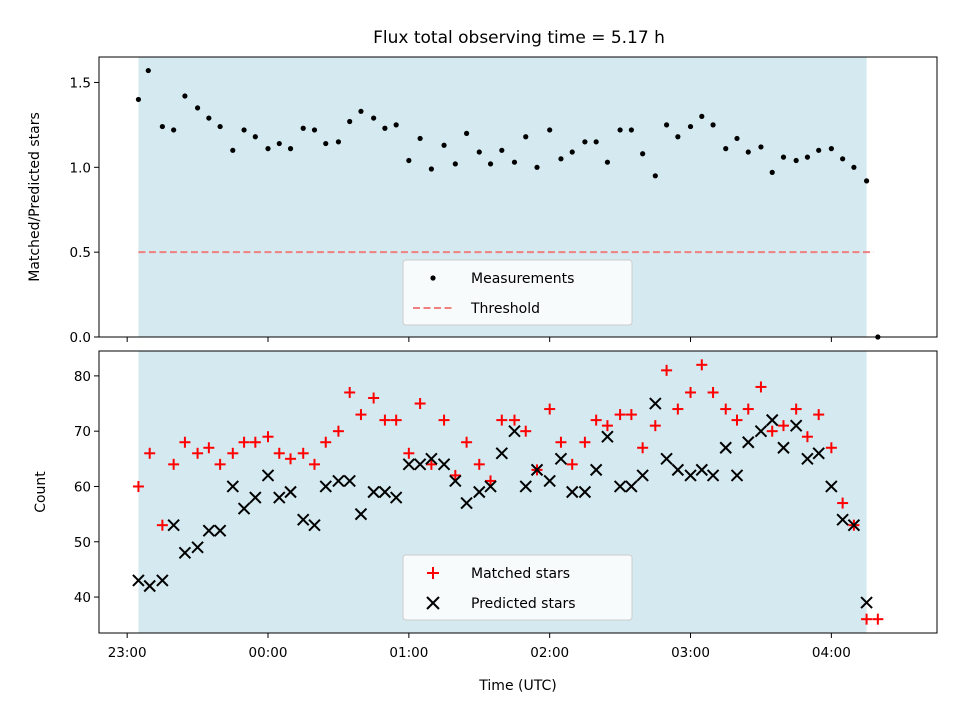  I want to click on top-legend: Measurements Threshold, so click(517, 292).